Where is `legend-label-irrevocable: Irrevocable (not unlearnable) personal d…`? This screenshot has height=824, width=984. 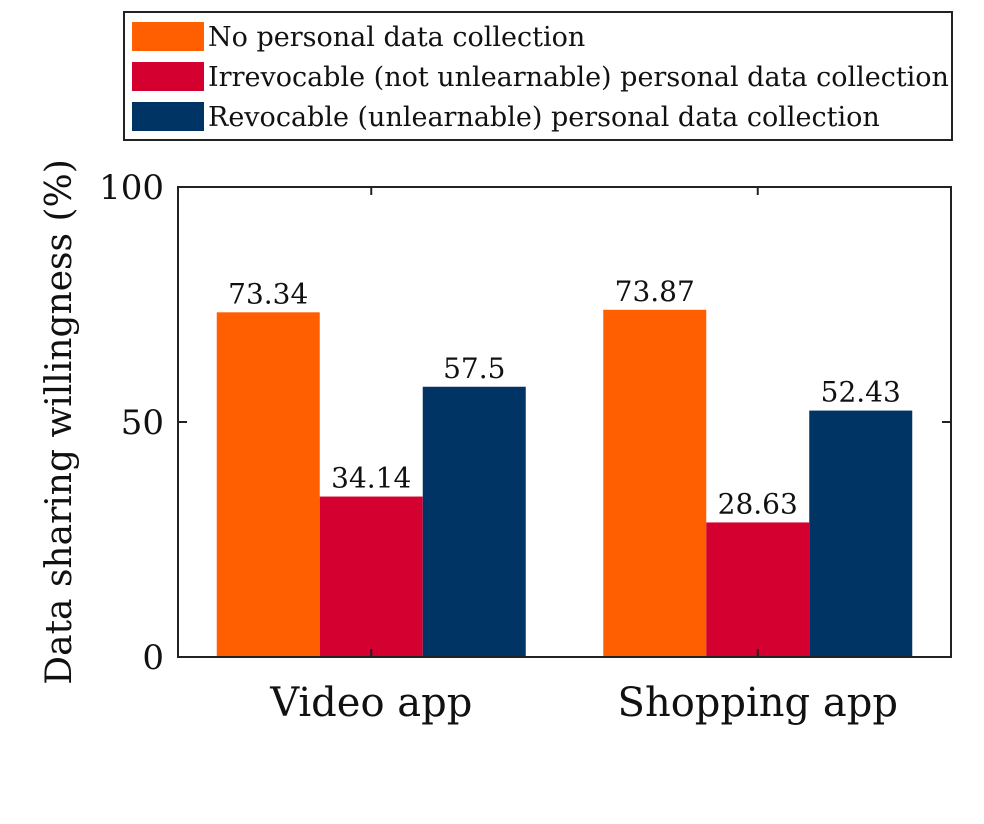 legend-label-irrevocable: Irrevocable (not unlearnable) personal d… is located at coordinates (578, 77).